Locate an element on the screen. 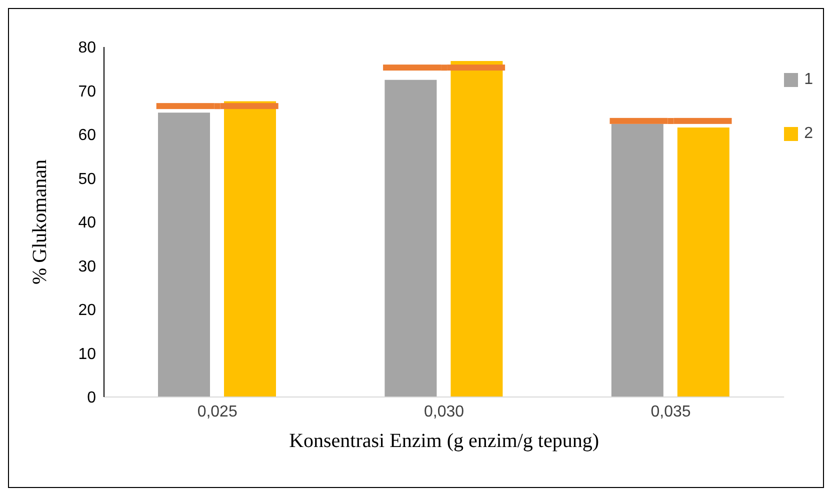 The height and width of the screenshot is (496, 832). y-tick-label: 40 is located at coordinates (87, 223).